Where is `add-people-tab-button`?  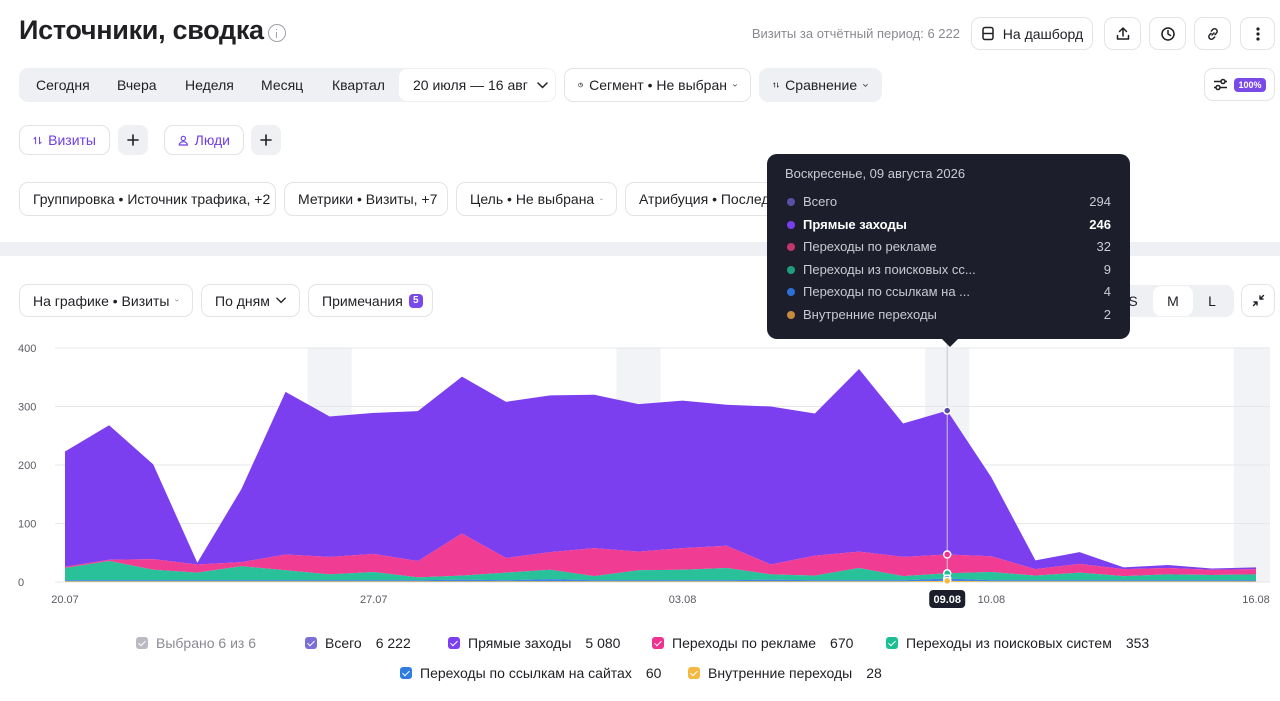
add-people-tab-button is located at coordinates (266, 140).